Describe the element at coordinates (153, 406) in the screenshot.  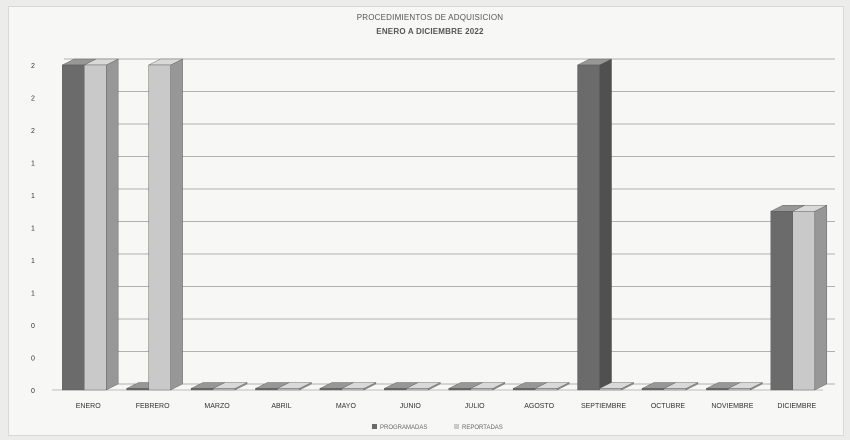
I see `category-label: FEBRERO` at that location.